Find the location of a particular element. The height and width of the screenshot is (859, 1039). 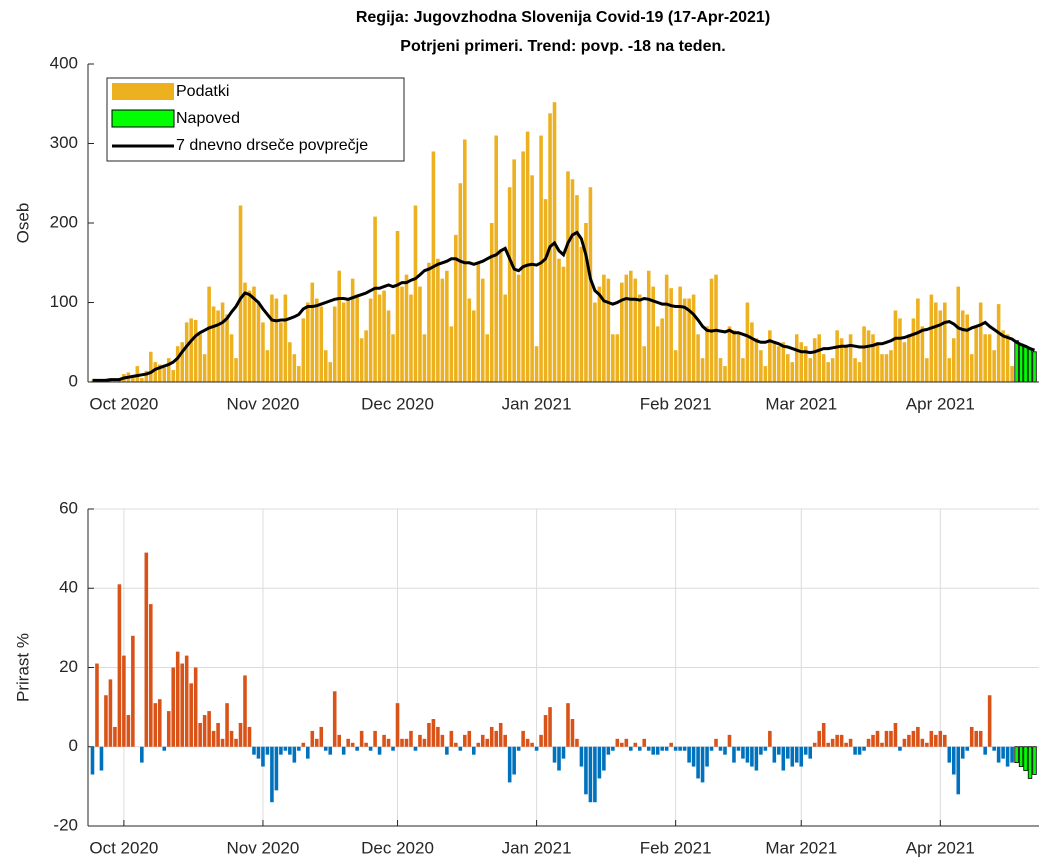

y-tick-label: 20 is located at coordinates (68, 666).